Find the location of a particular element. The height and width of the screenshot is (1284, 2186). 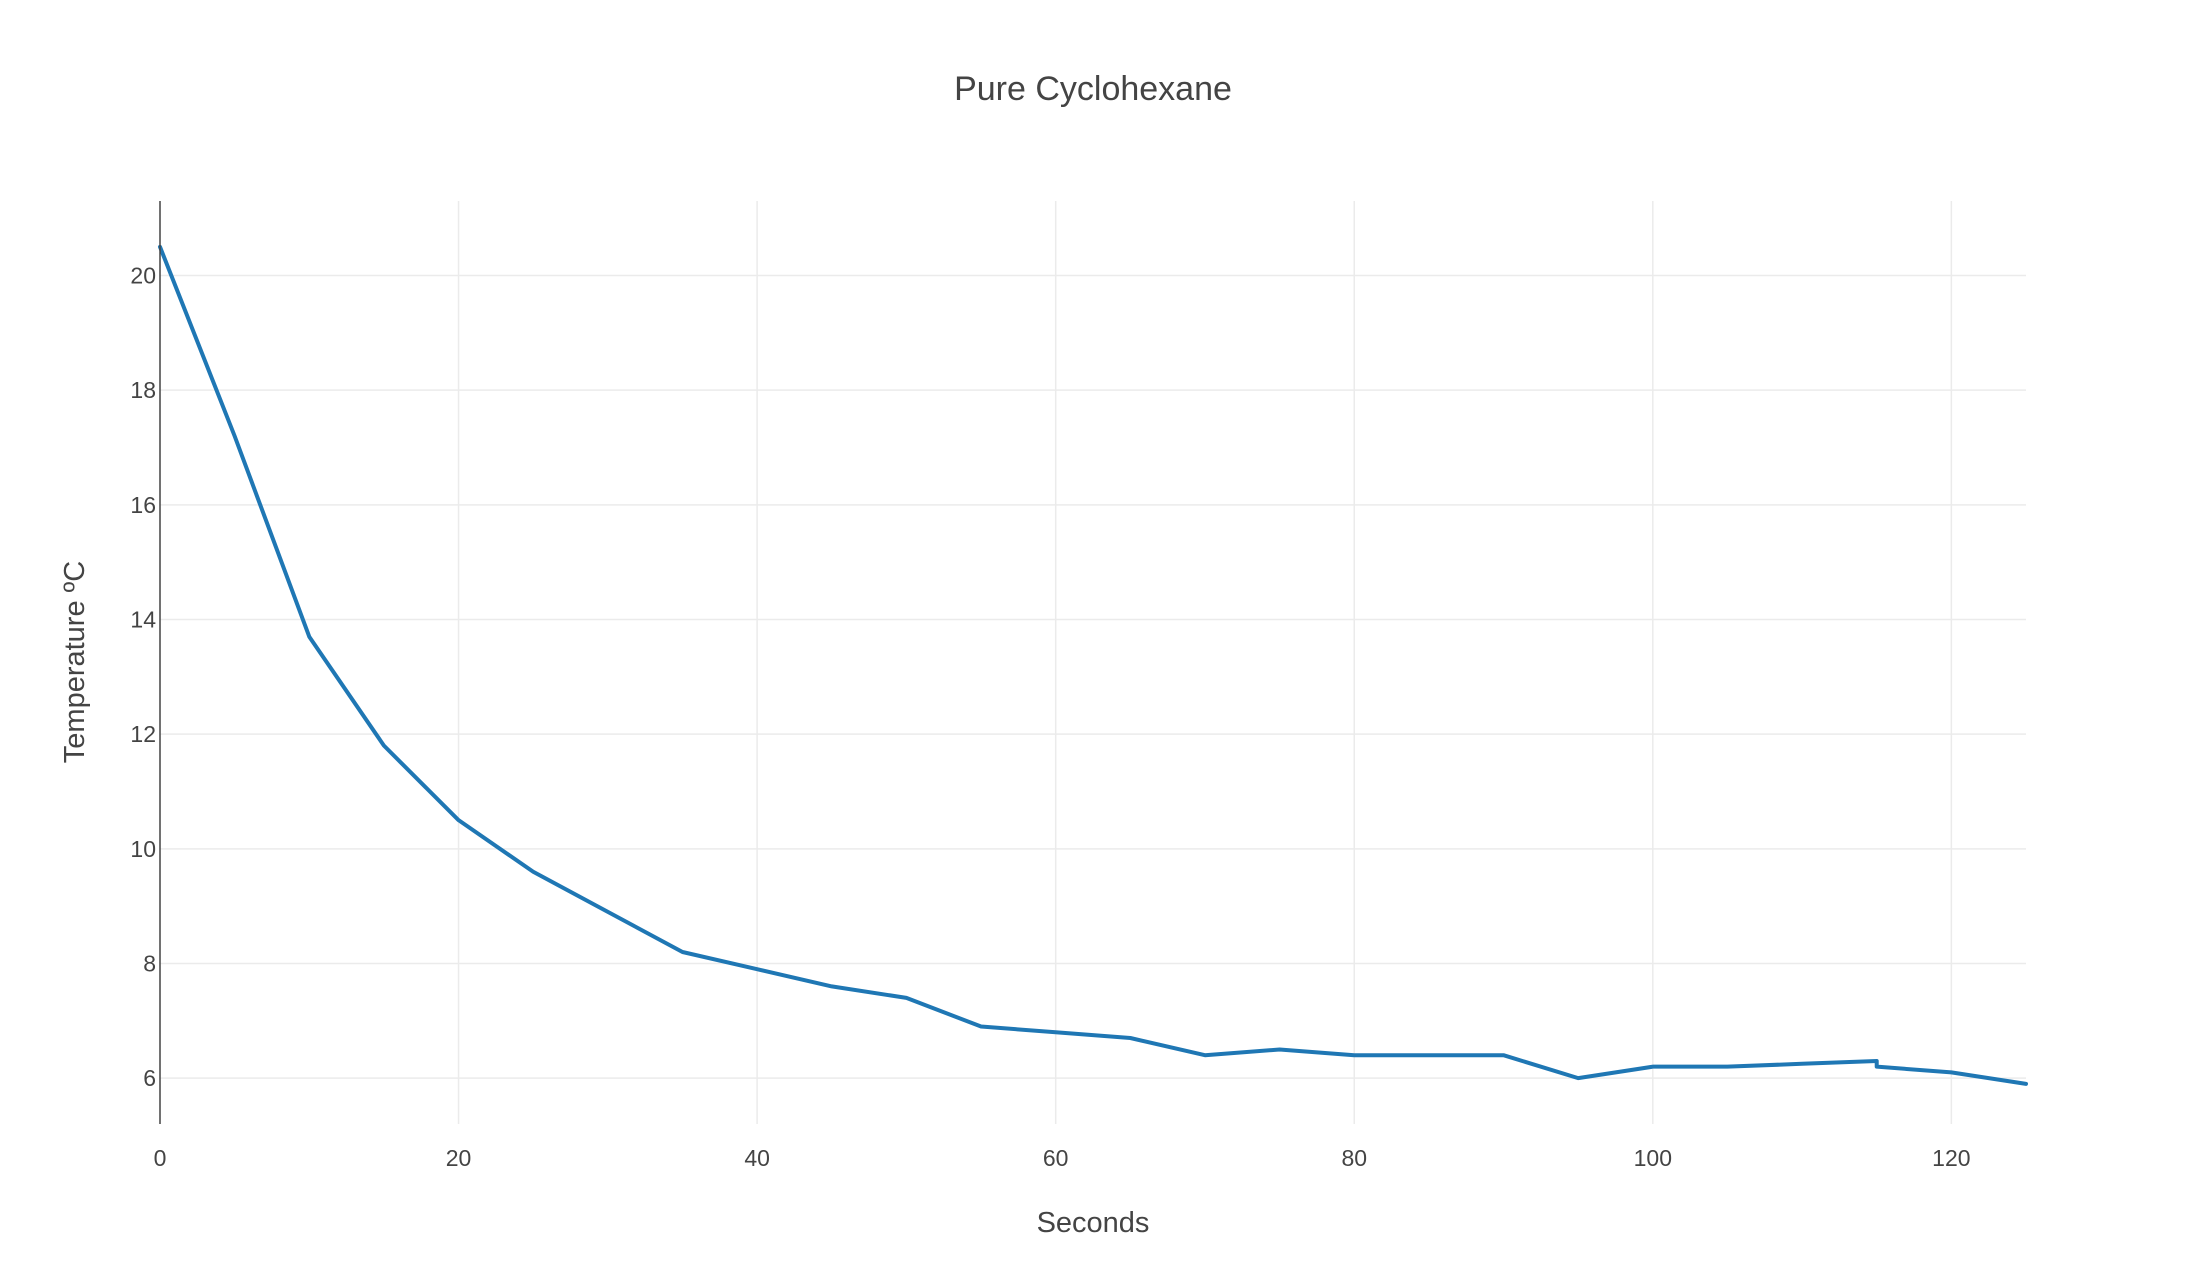

x-tick-label: 60 is located at coordinates (1056, 1158).